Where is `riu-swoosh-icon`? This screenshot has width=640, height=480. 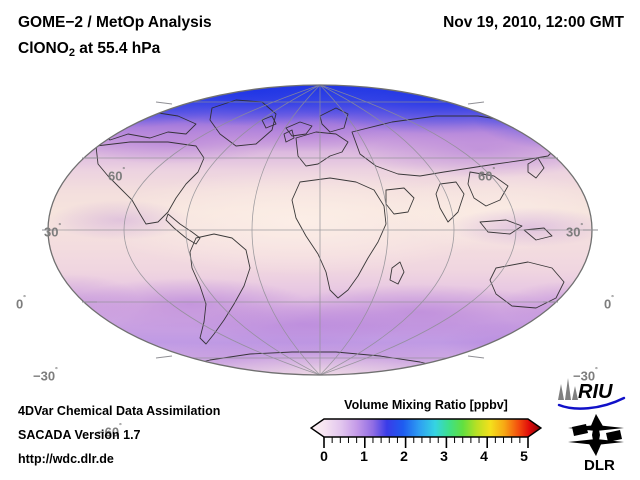 riu-swoosh-icon is located at coordinates (591, 403).